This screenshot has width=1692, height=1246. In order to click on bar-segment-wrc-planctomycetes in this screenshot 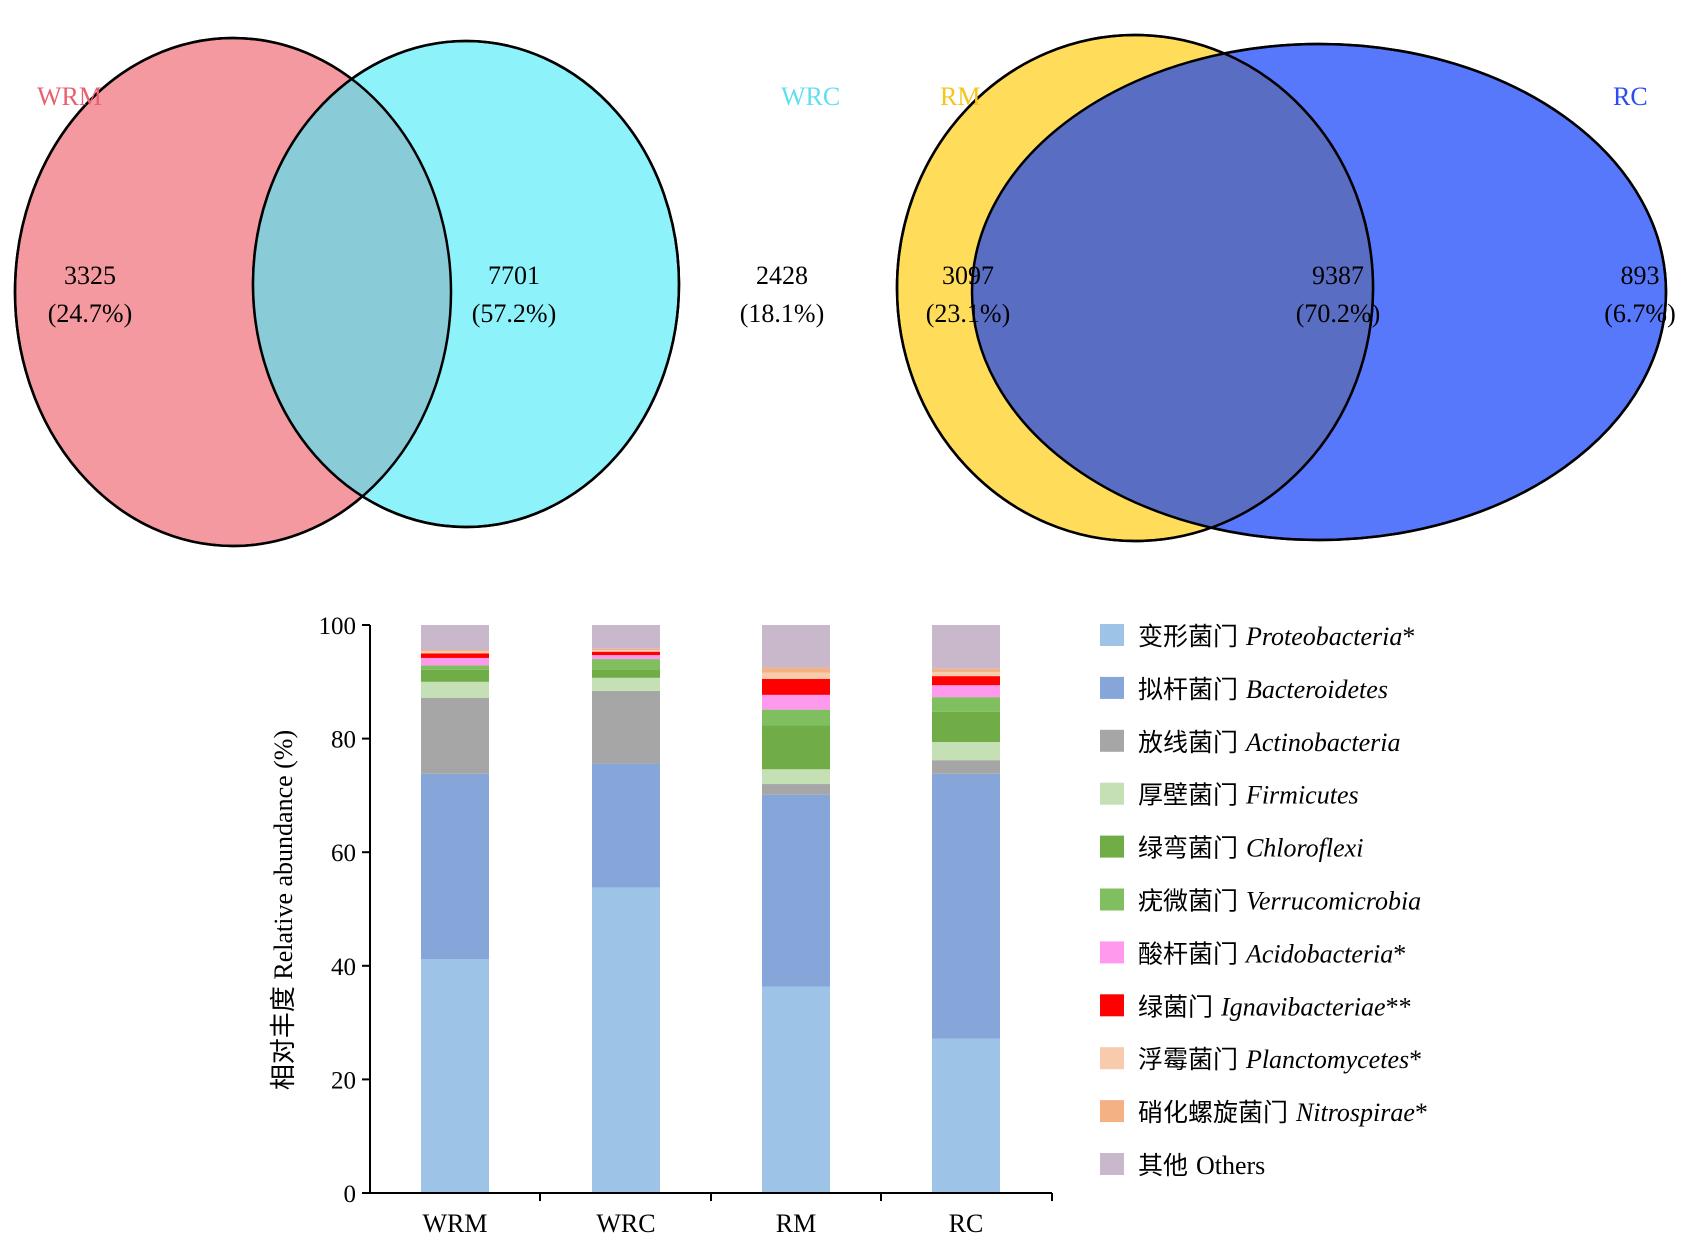, I will do `click(626, 650)`.